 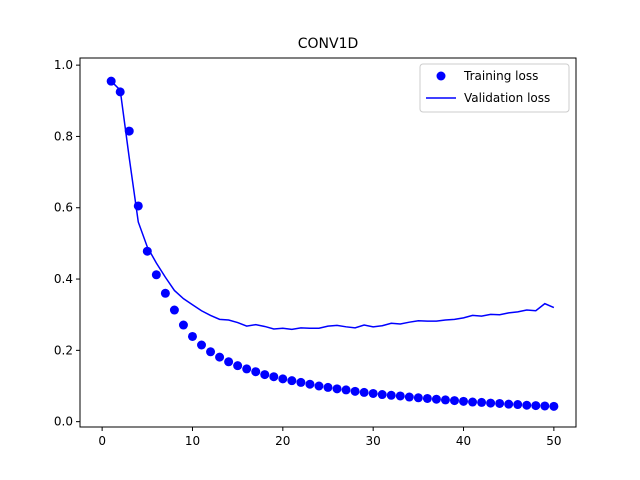 I want to click on legend: Training loss Validation loss, so click(x=494, y=88).